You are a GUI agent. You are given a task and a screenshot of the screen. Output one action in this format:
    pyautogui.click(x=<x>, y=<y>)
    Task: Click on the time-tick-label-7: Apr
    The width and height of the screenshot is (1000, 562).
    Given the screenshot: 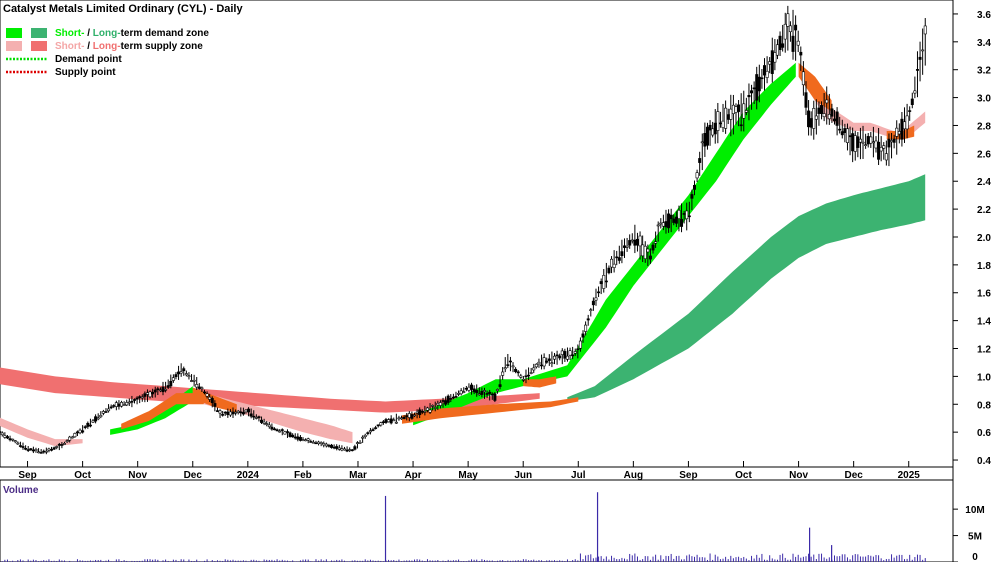 What is the action you would take?
    pyautogui.click(x=412, y=475)
    